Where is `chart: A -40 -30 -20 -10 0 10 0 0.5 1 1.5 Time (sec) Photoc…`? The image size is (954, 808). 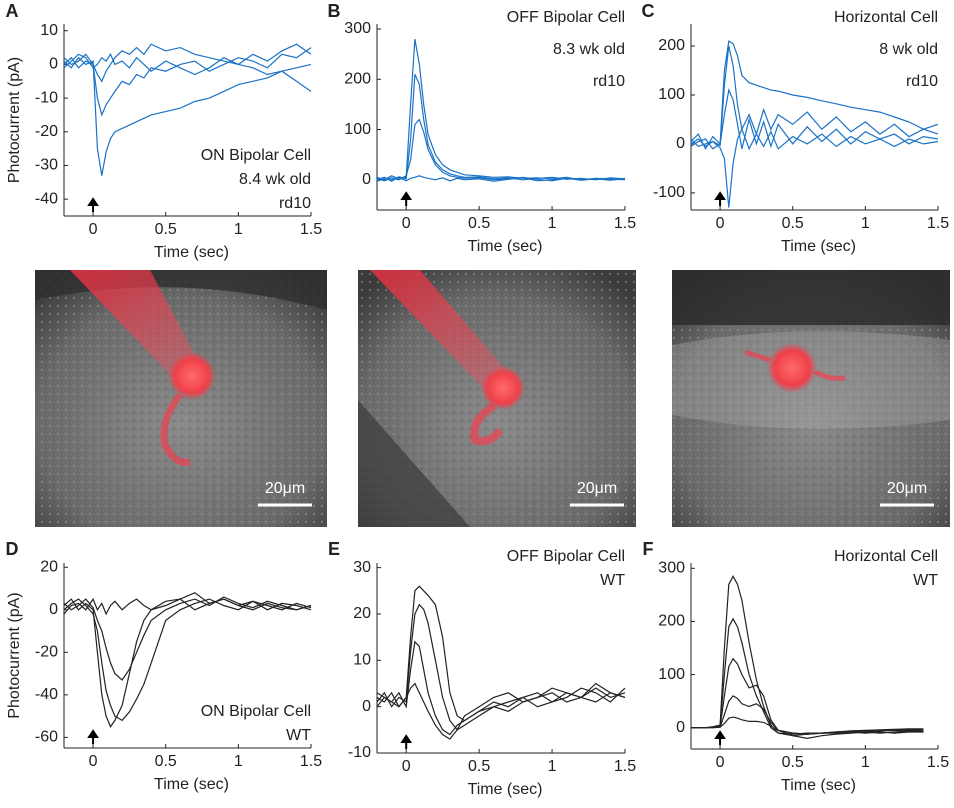
chart: A -40 -30 -20 -10 0 10 0 0.5 1 1.5 Time (sec) Photoc… is located at coordinates (164, 131).